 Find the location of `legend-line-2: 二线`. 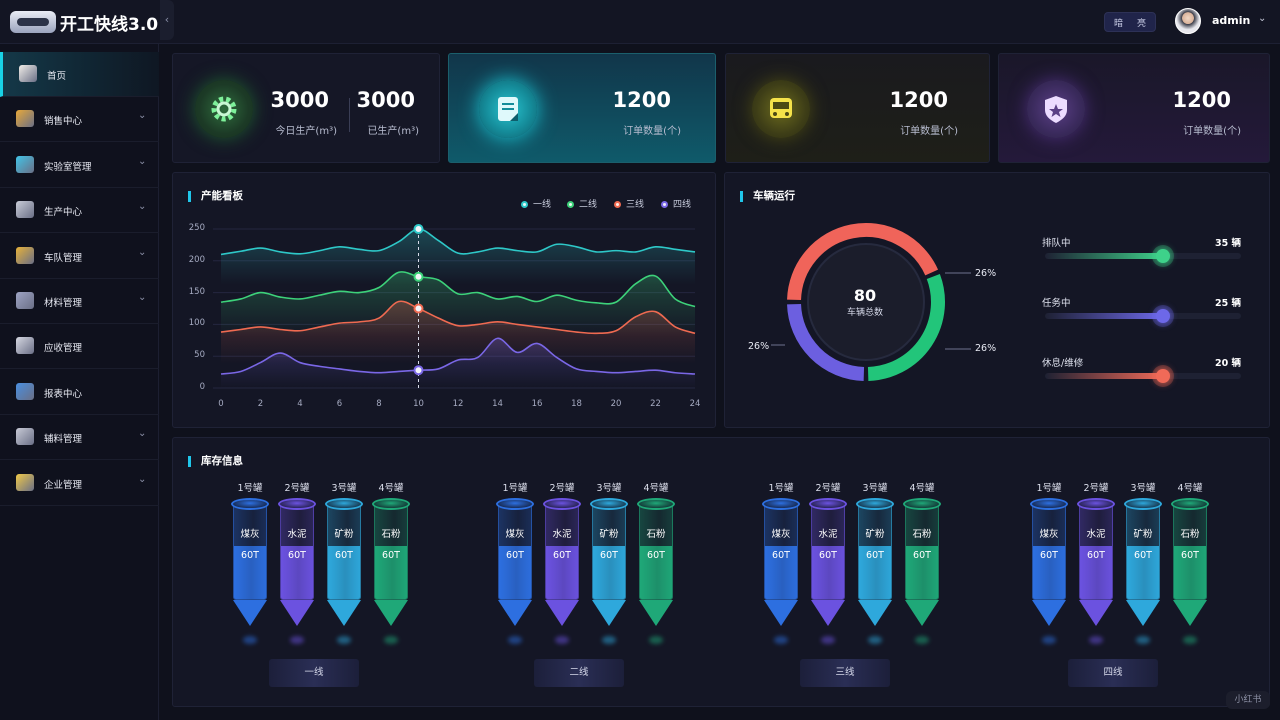

legend-line-2: 二线 is located at coordinates (582, 203).